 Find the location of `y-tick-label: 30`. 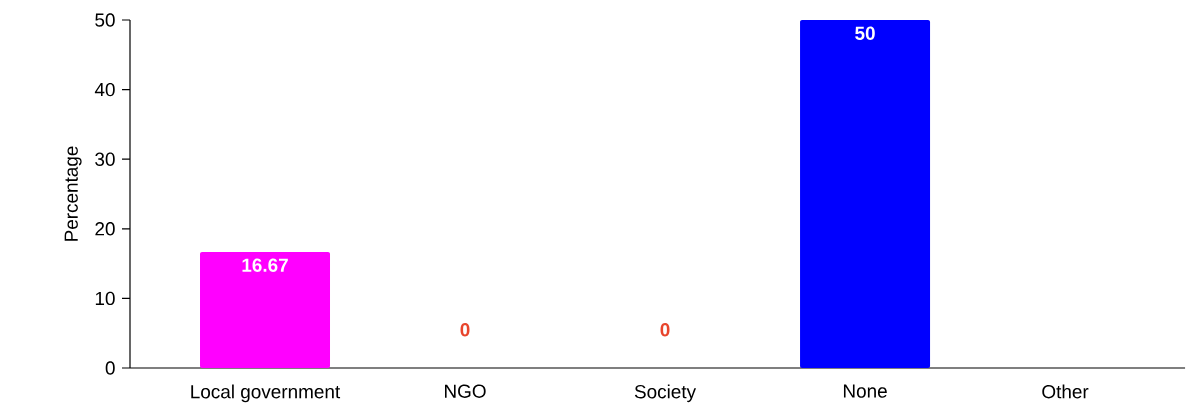

y-tick-label: 30 is located at coordinates (105, 159).